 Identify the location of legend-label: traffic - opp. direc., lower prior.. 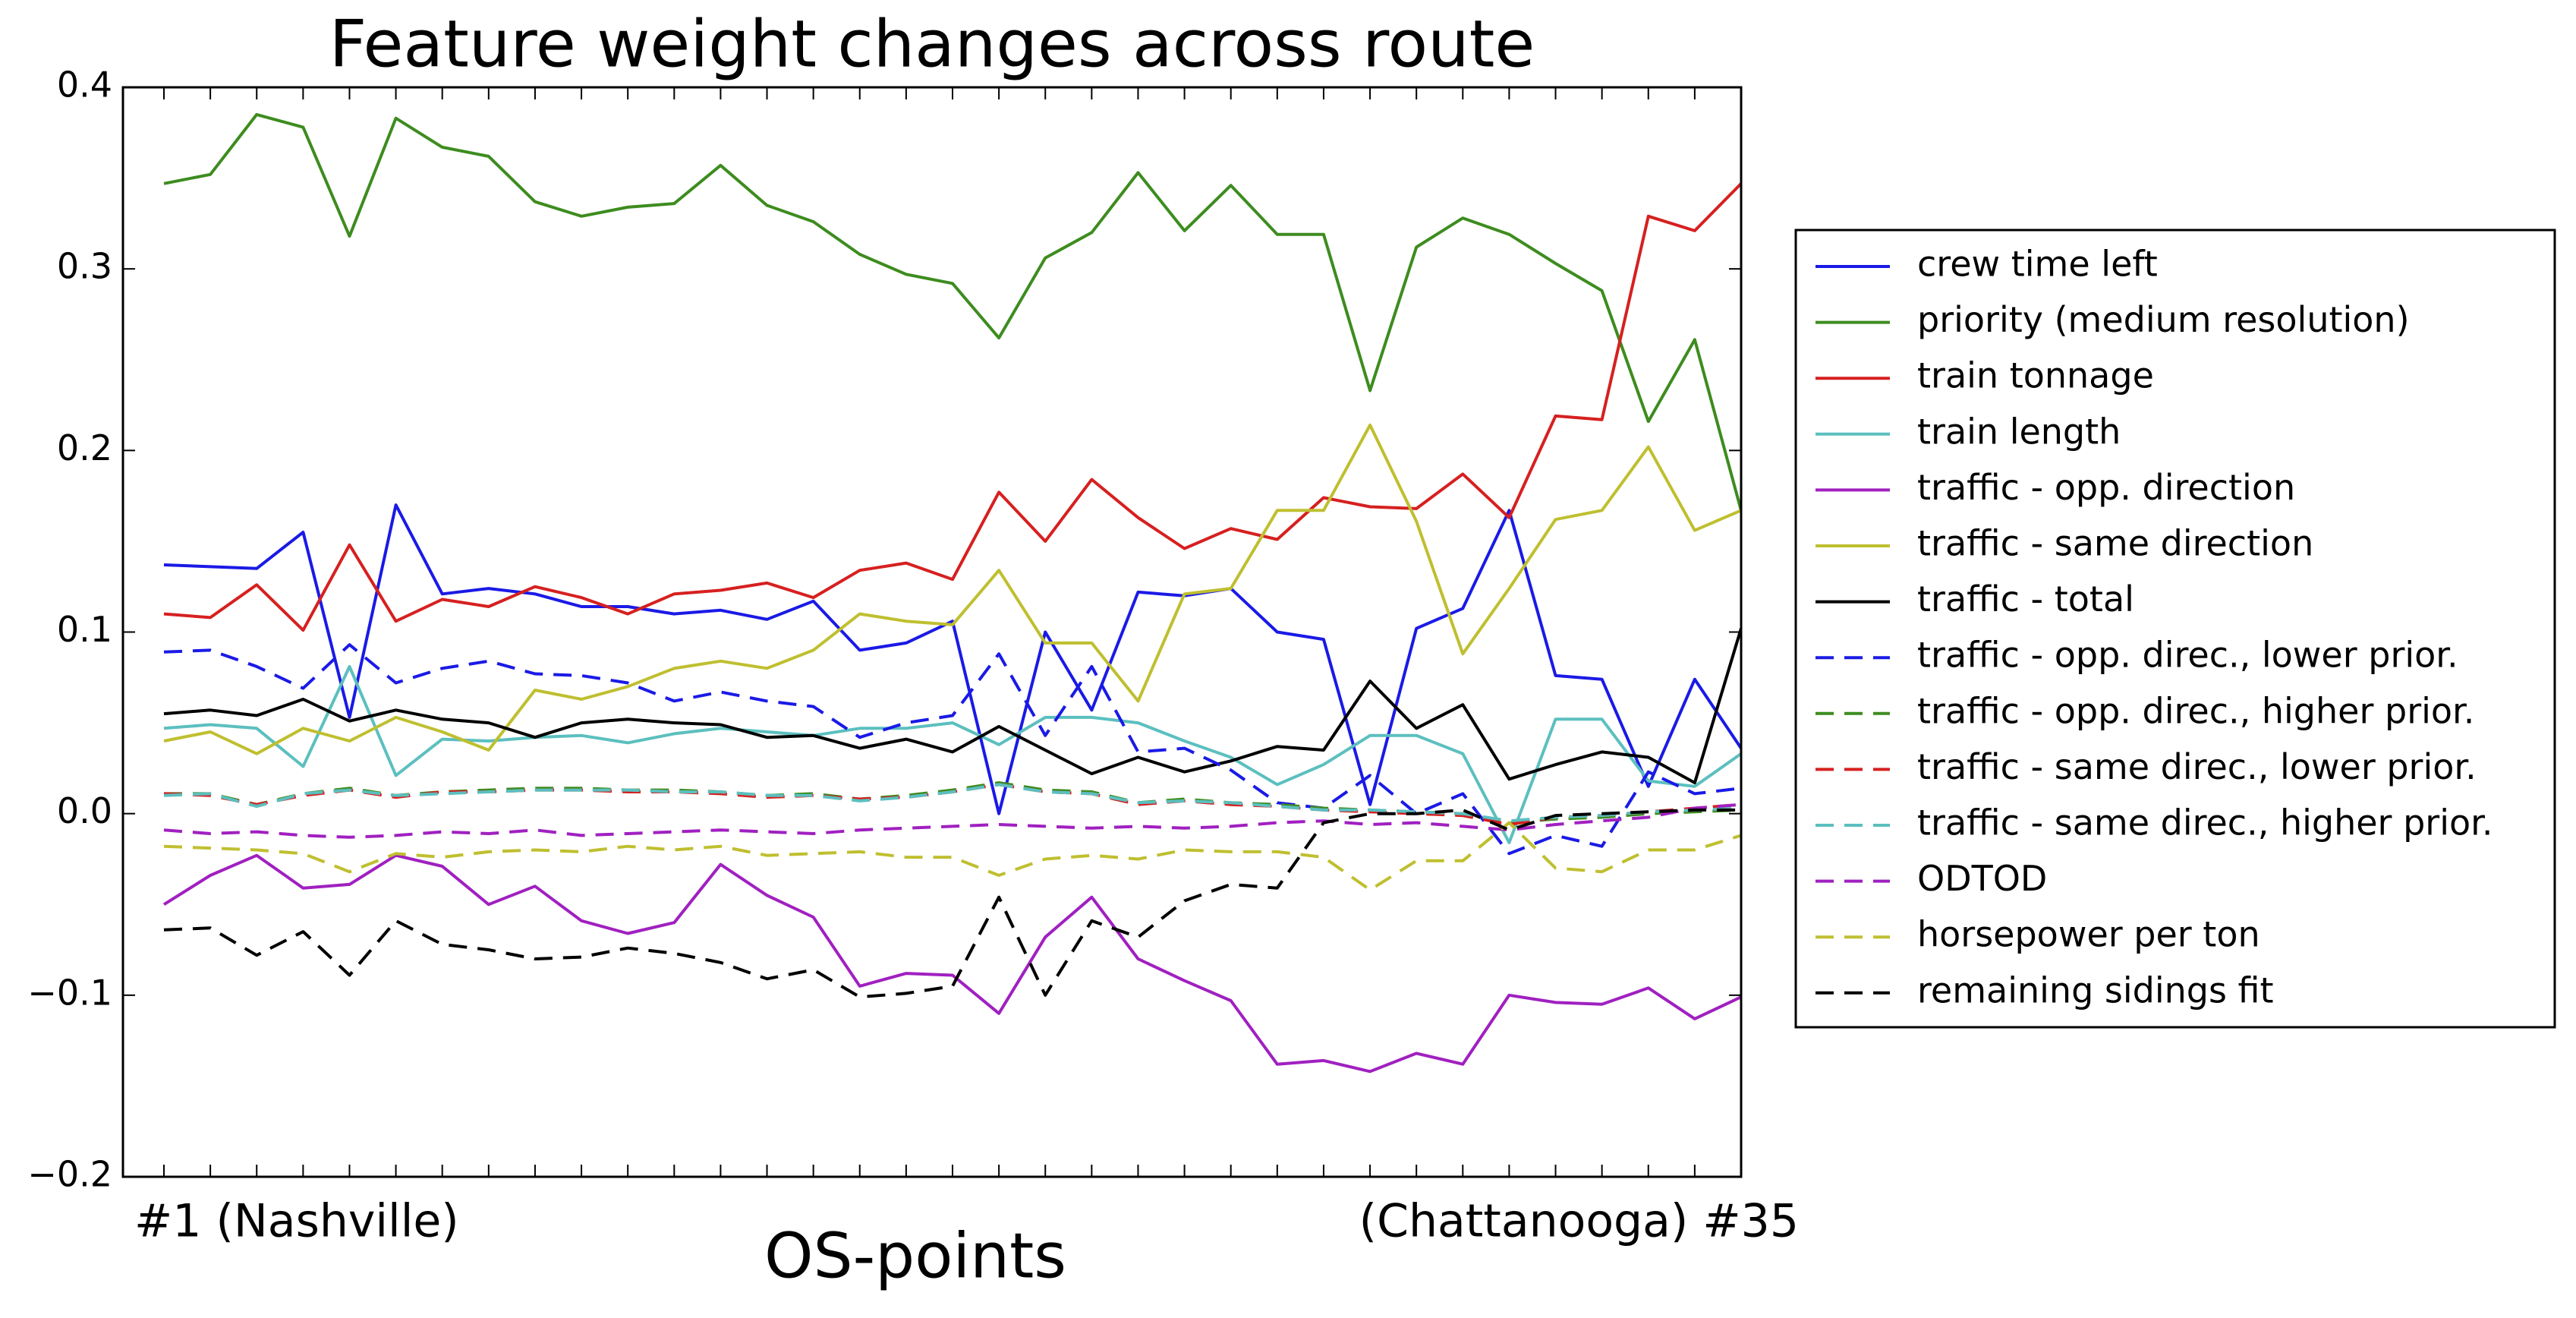
(2187, 655).